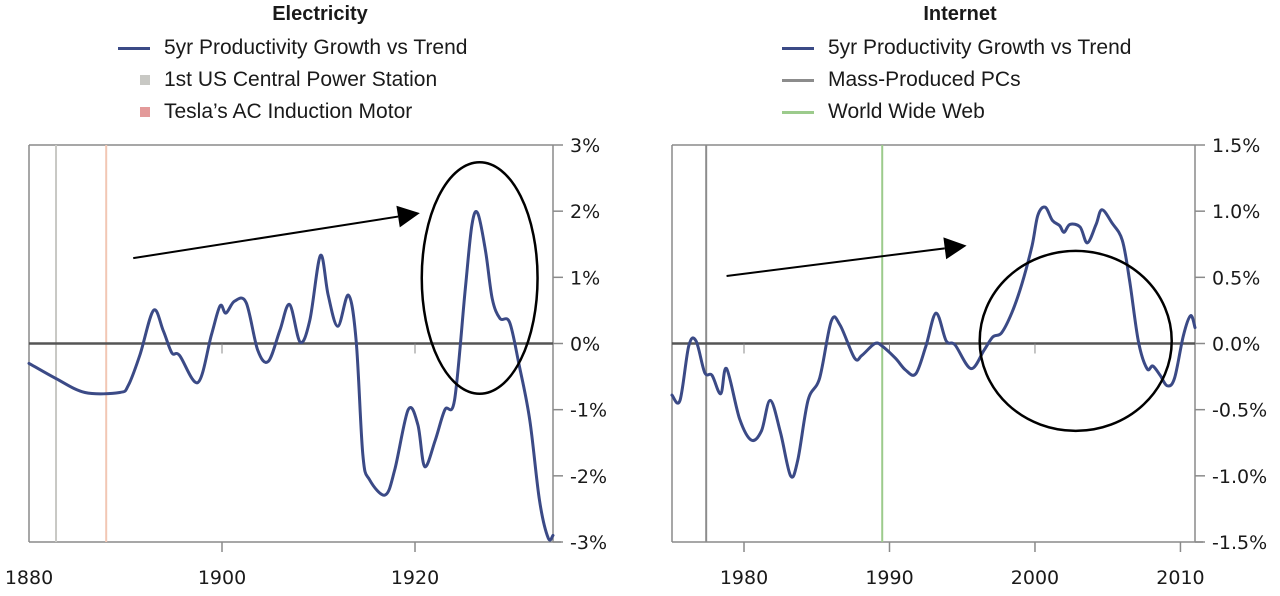  I want to click on y-tick-label: 1.5%, so click(1236, 146).